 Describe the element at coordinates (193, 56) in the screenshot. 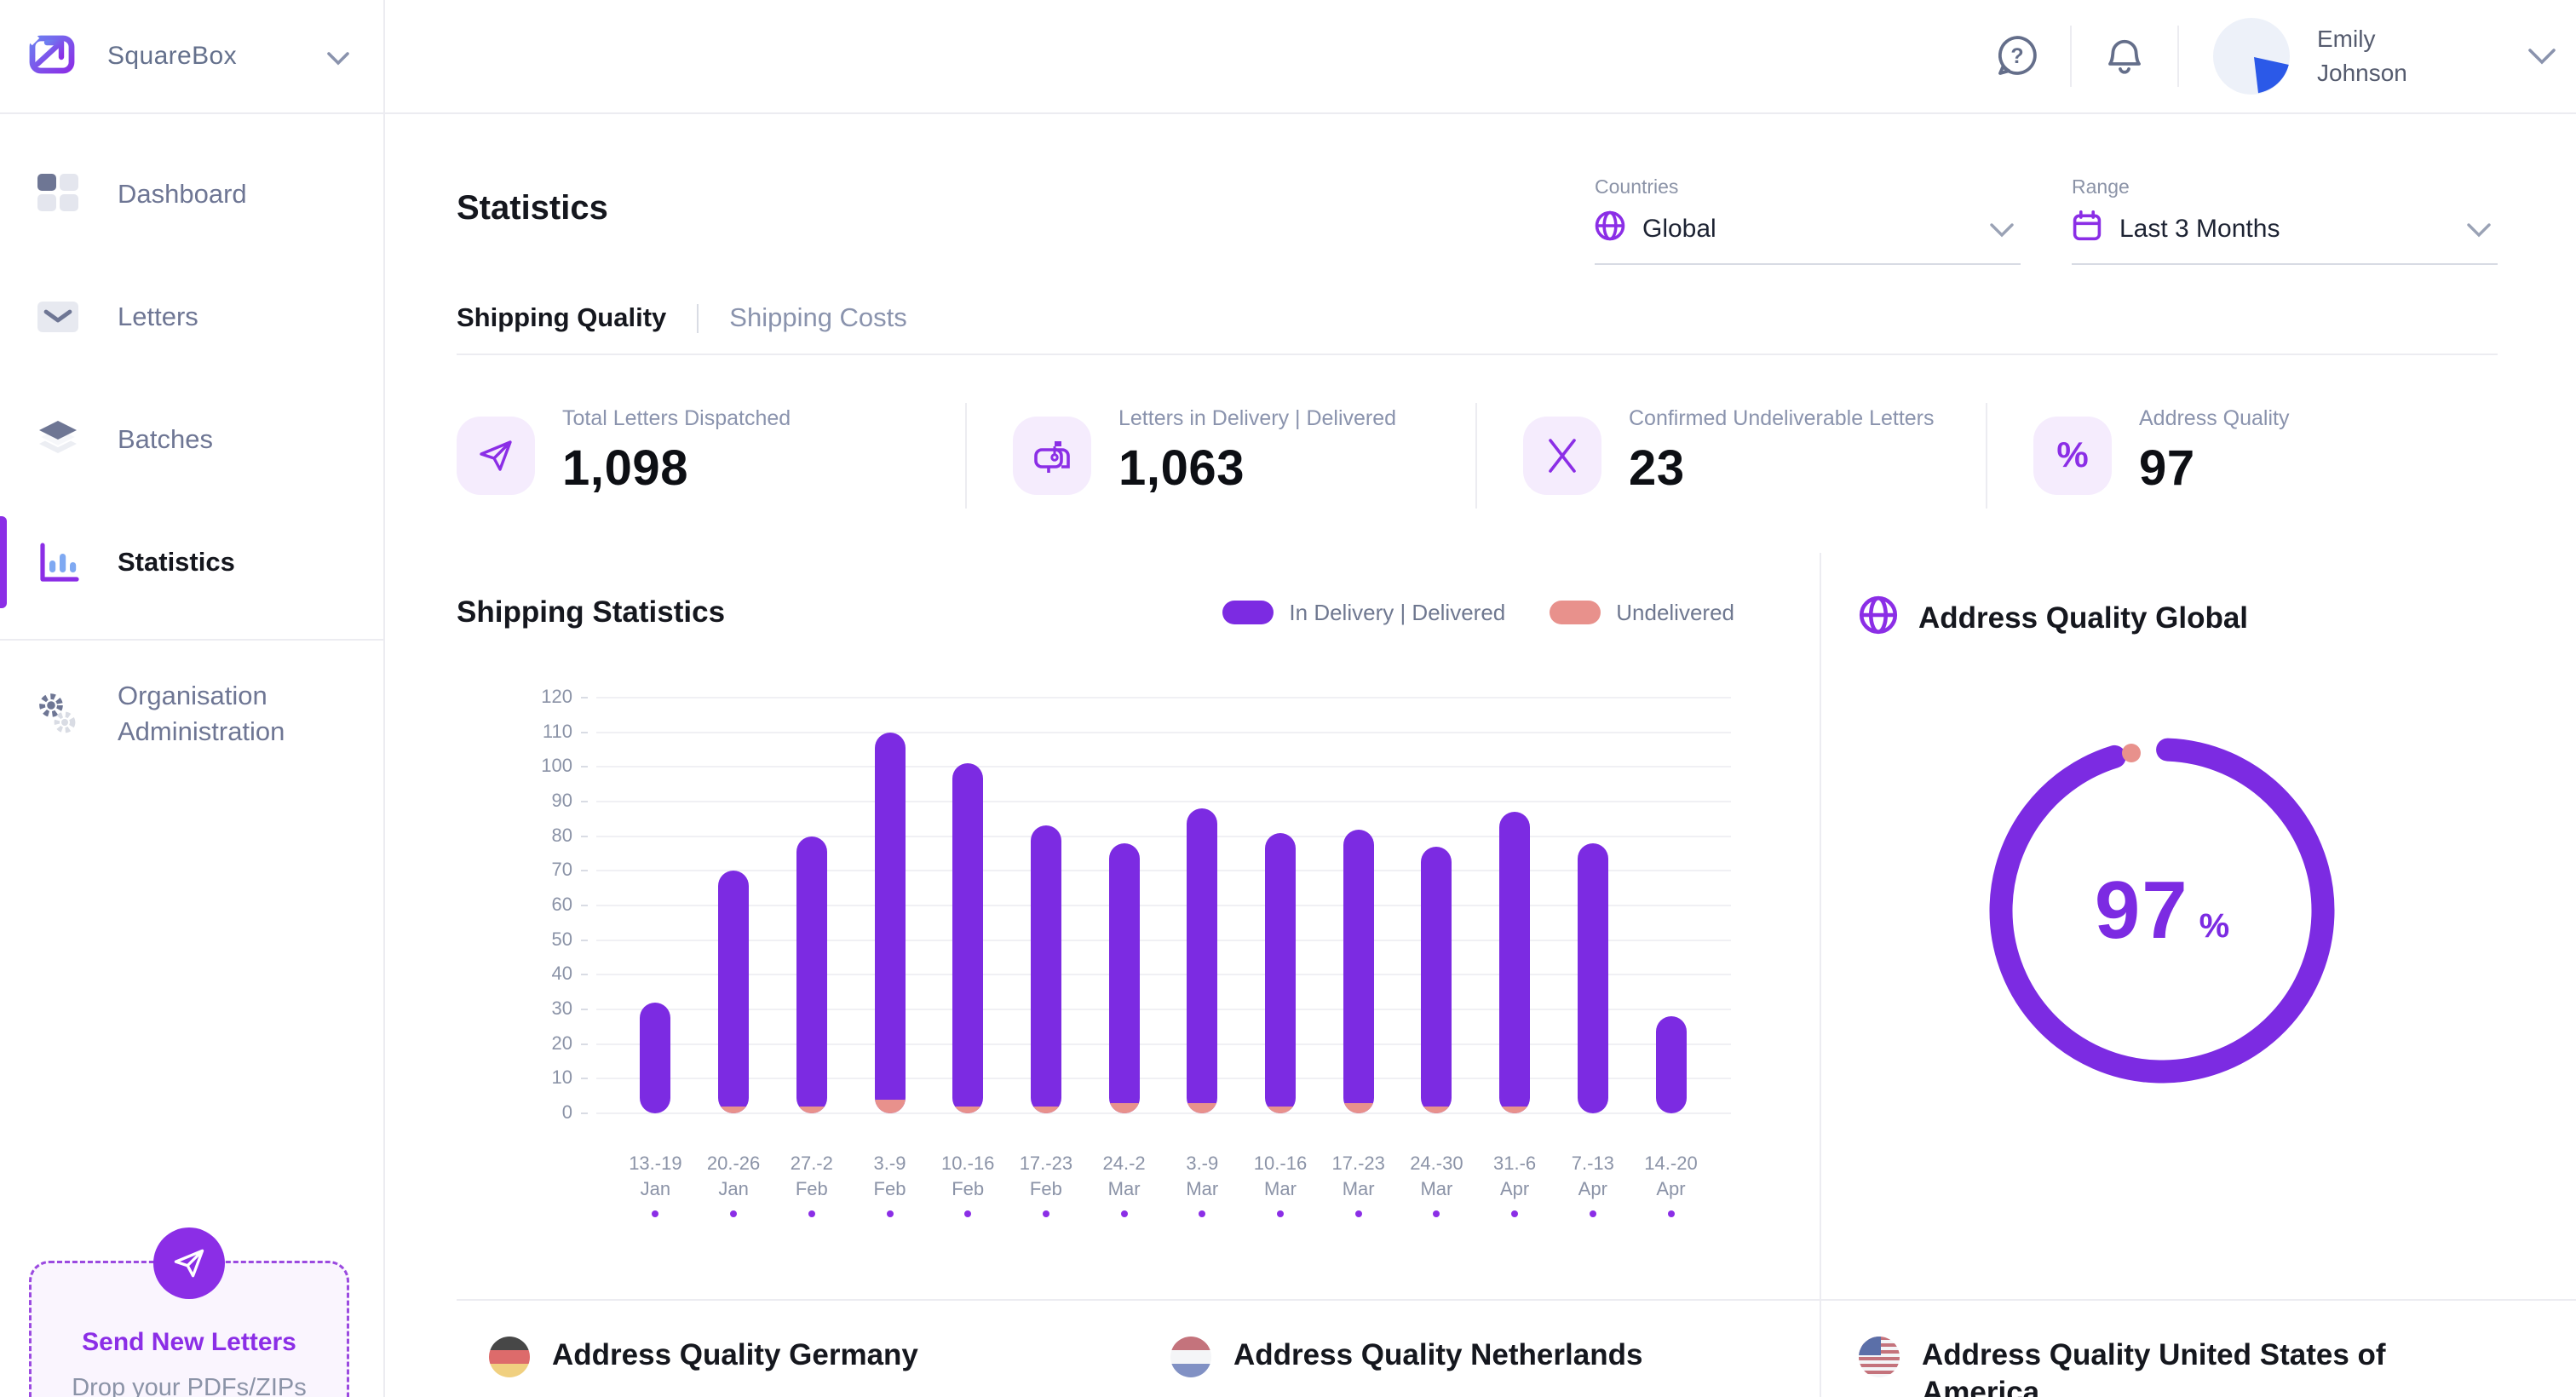

I see `brand: SquareBox` at that location.